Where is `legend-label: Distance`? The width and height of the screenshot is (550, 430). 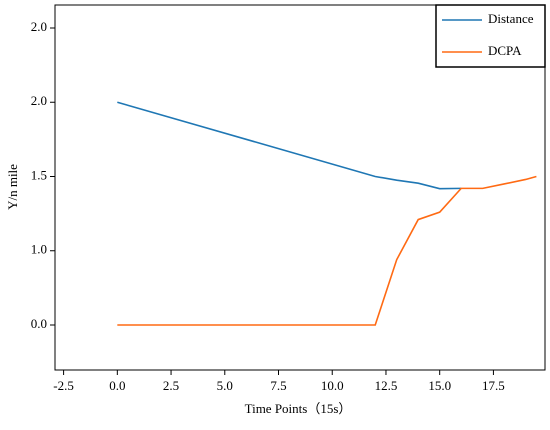
legend-label: Distance is located at coordinates (511, 18).